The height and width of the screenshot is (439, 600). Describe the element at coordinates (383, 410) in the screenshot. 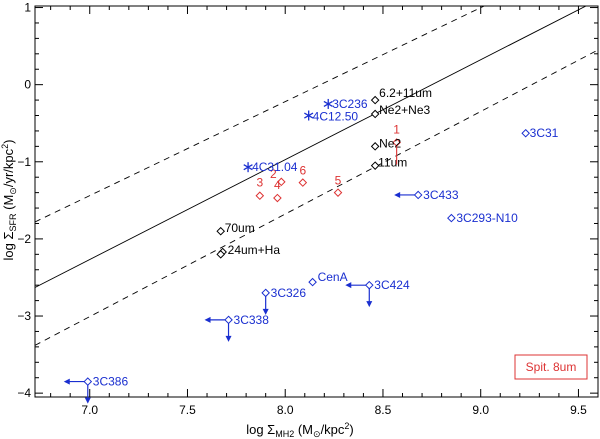

I see `x-tick-label: 8.5` at that location.